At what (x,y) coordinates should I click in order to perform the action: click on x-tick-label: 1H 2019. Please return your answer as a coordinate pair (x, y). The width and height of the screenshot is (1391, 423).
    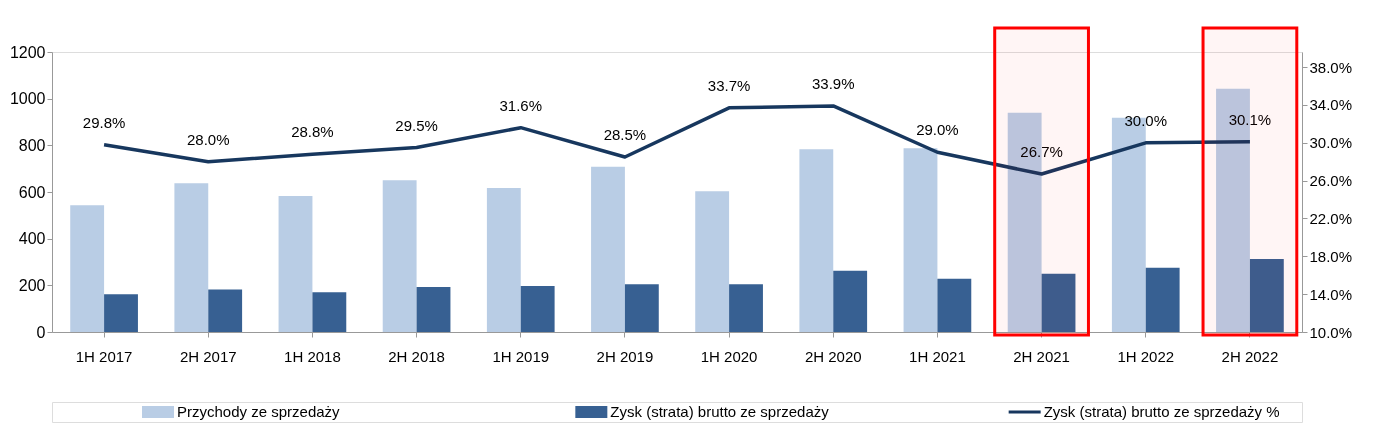
    Looking at the image, I should click on (521, 356).